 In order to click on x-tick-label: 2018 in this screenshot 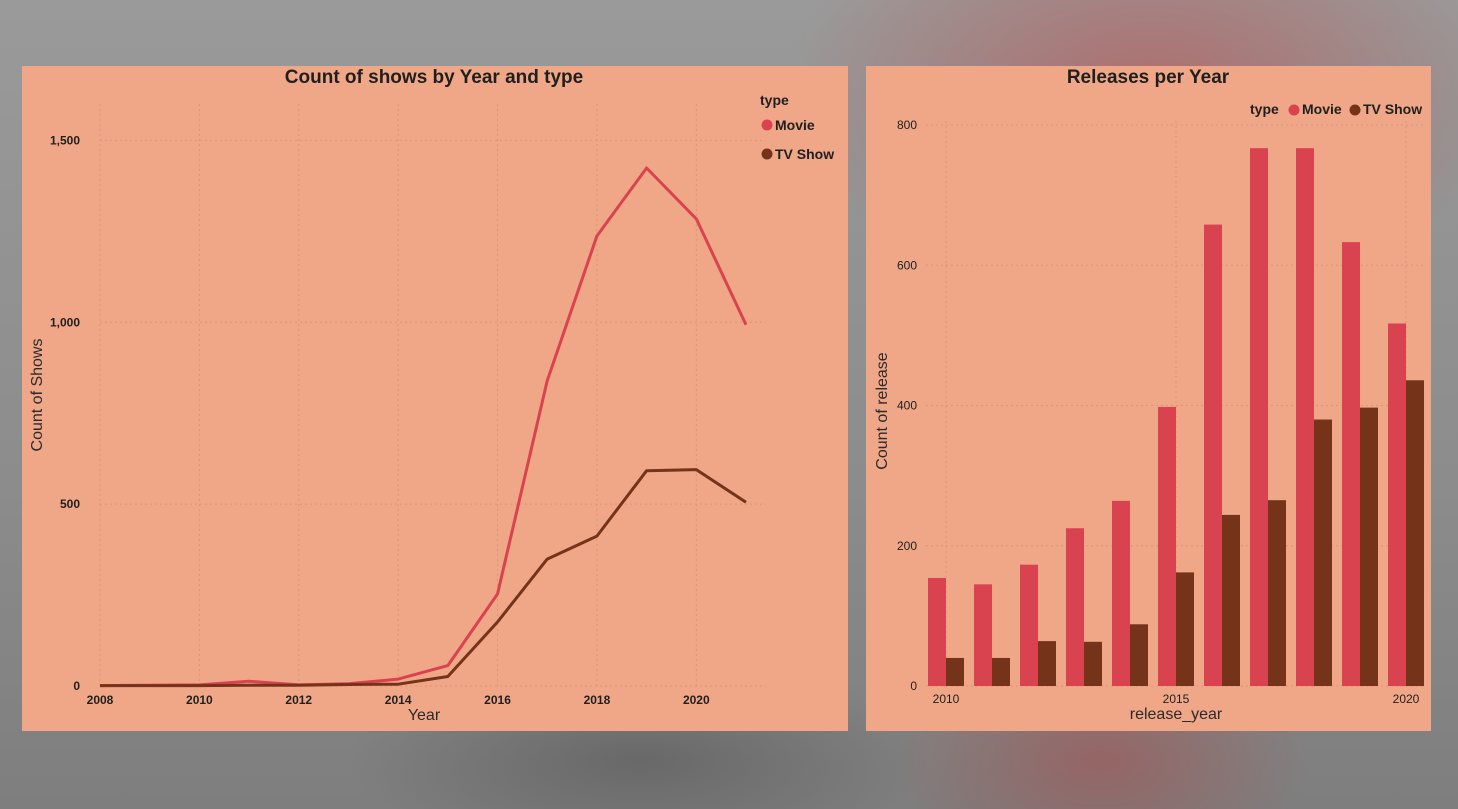, I will do `click(597, 700)`.